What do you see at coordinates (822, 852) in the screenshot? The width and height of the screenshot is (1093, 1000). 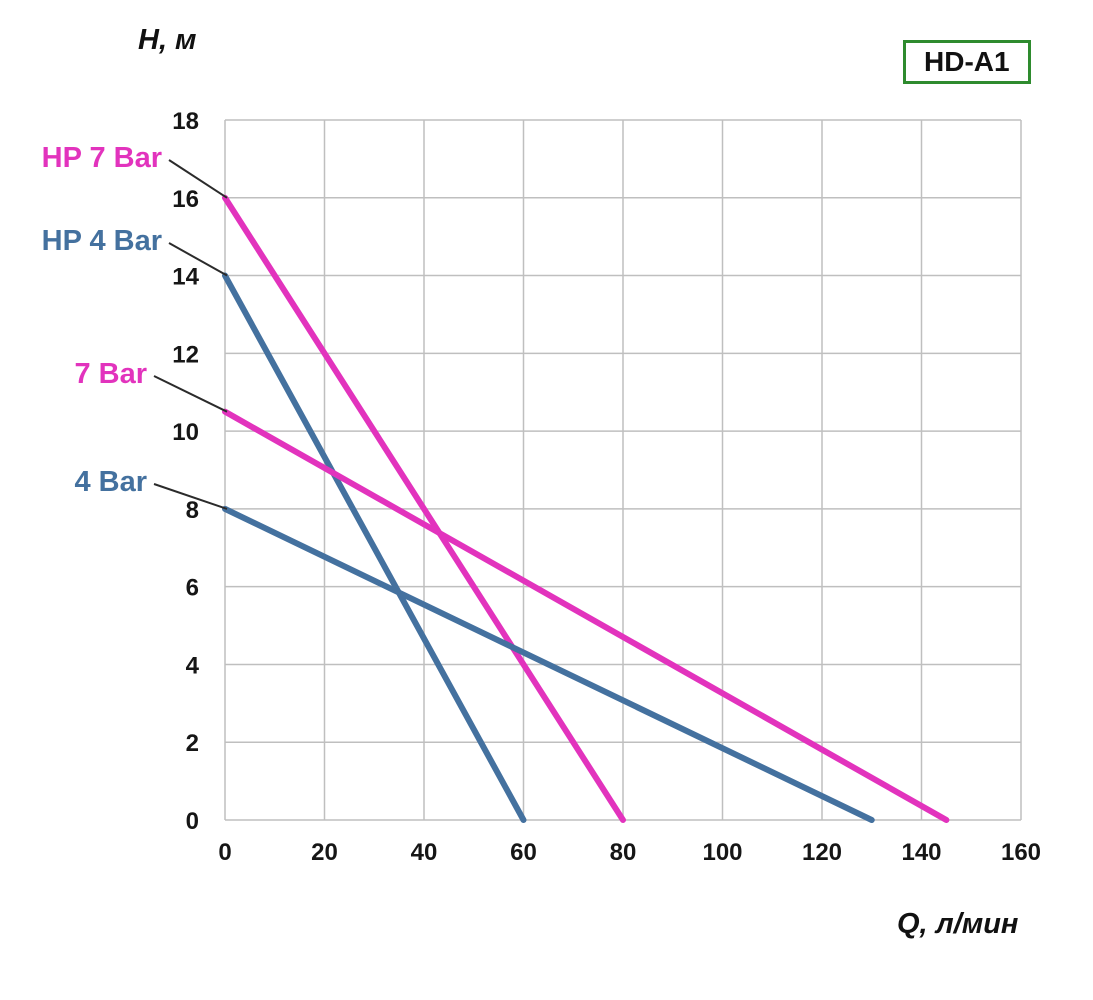 I see `x-tick-label: 120` at bounding box center [822, 852].